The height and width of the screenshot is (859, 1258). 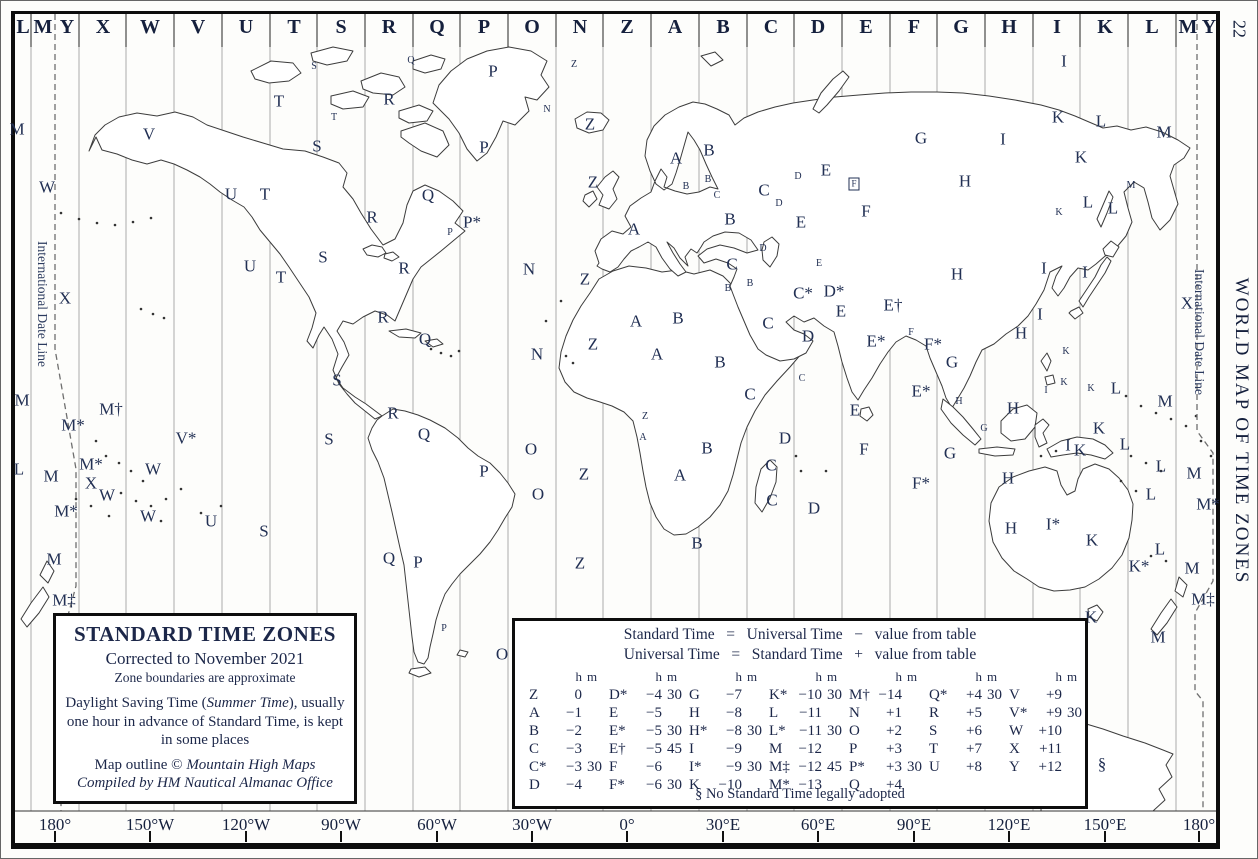 I want to click on offset-hours: −13, so click(x=810, y=785).